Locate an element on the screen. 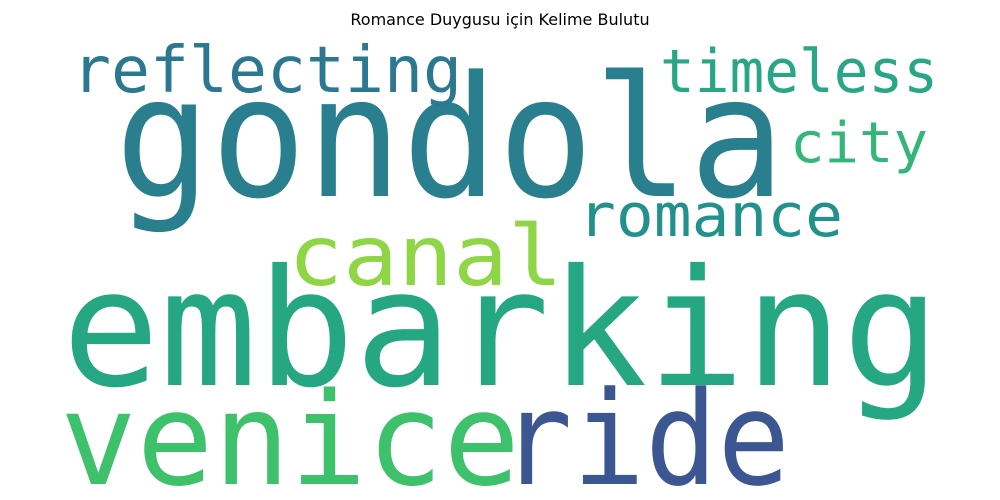  word-timeless: timeless is located at coordinates (799, 72).